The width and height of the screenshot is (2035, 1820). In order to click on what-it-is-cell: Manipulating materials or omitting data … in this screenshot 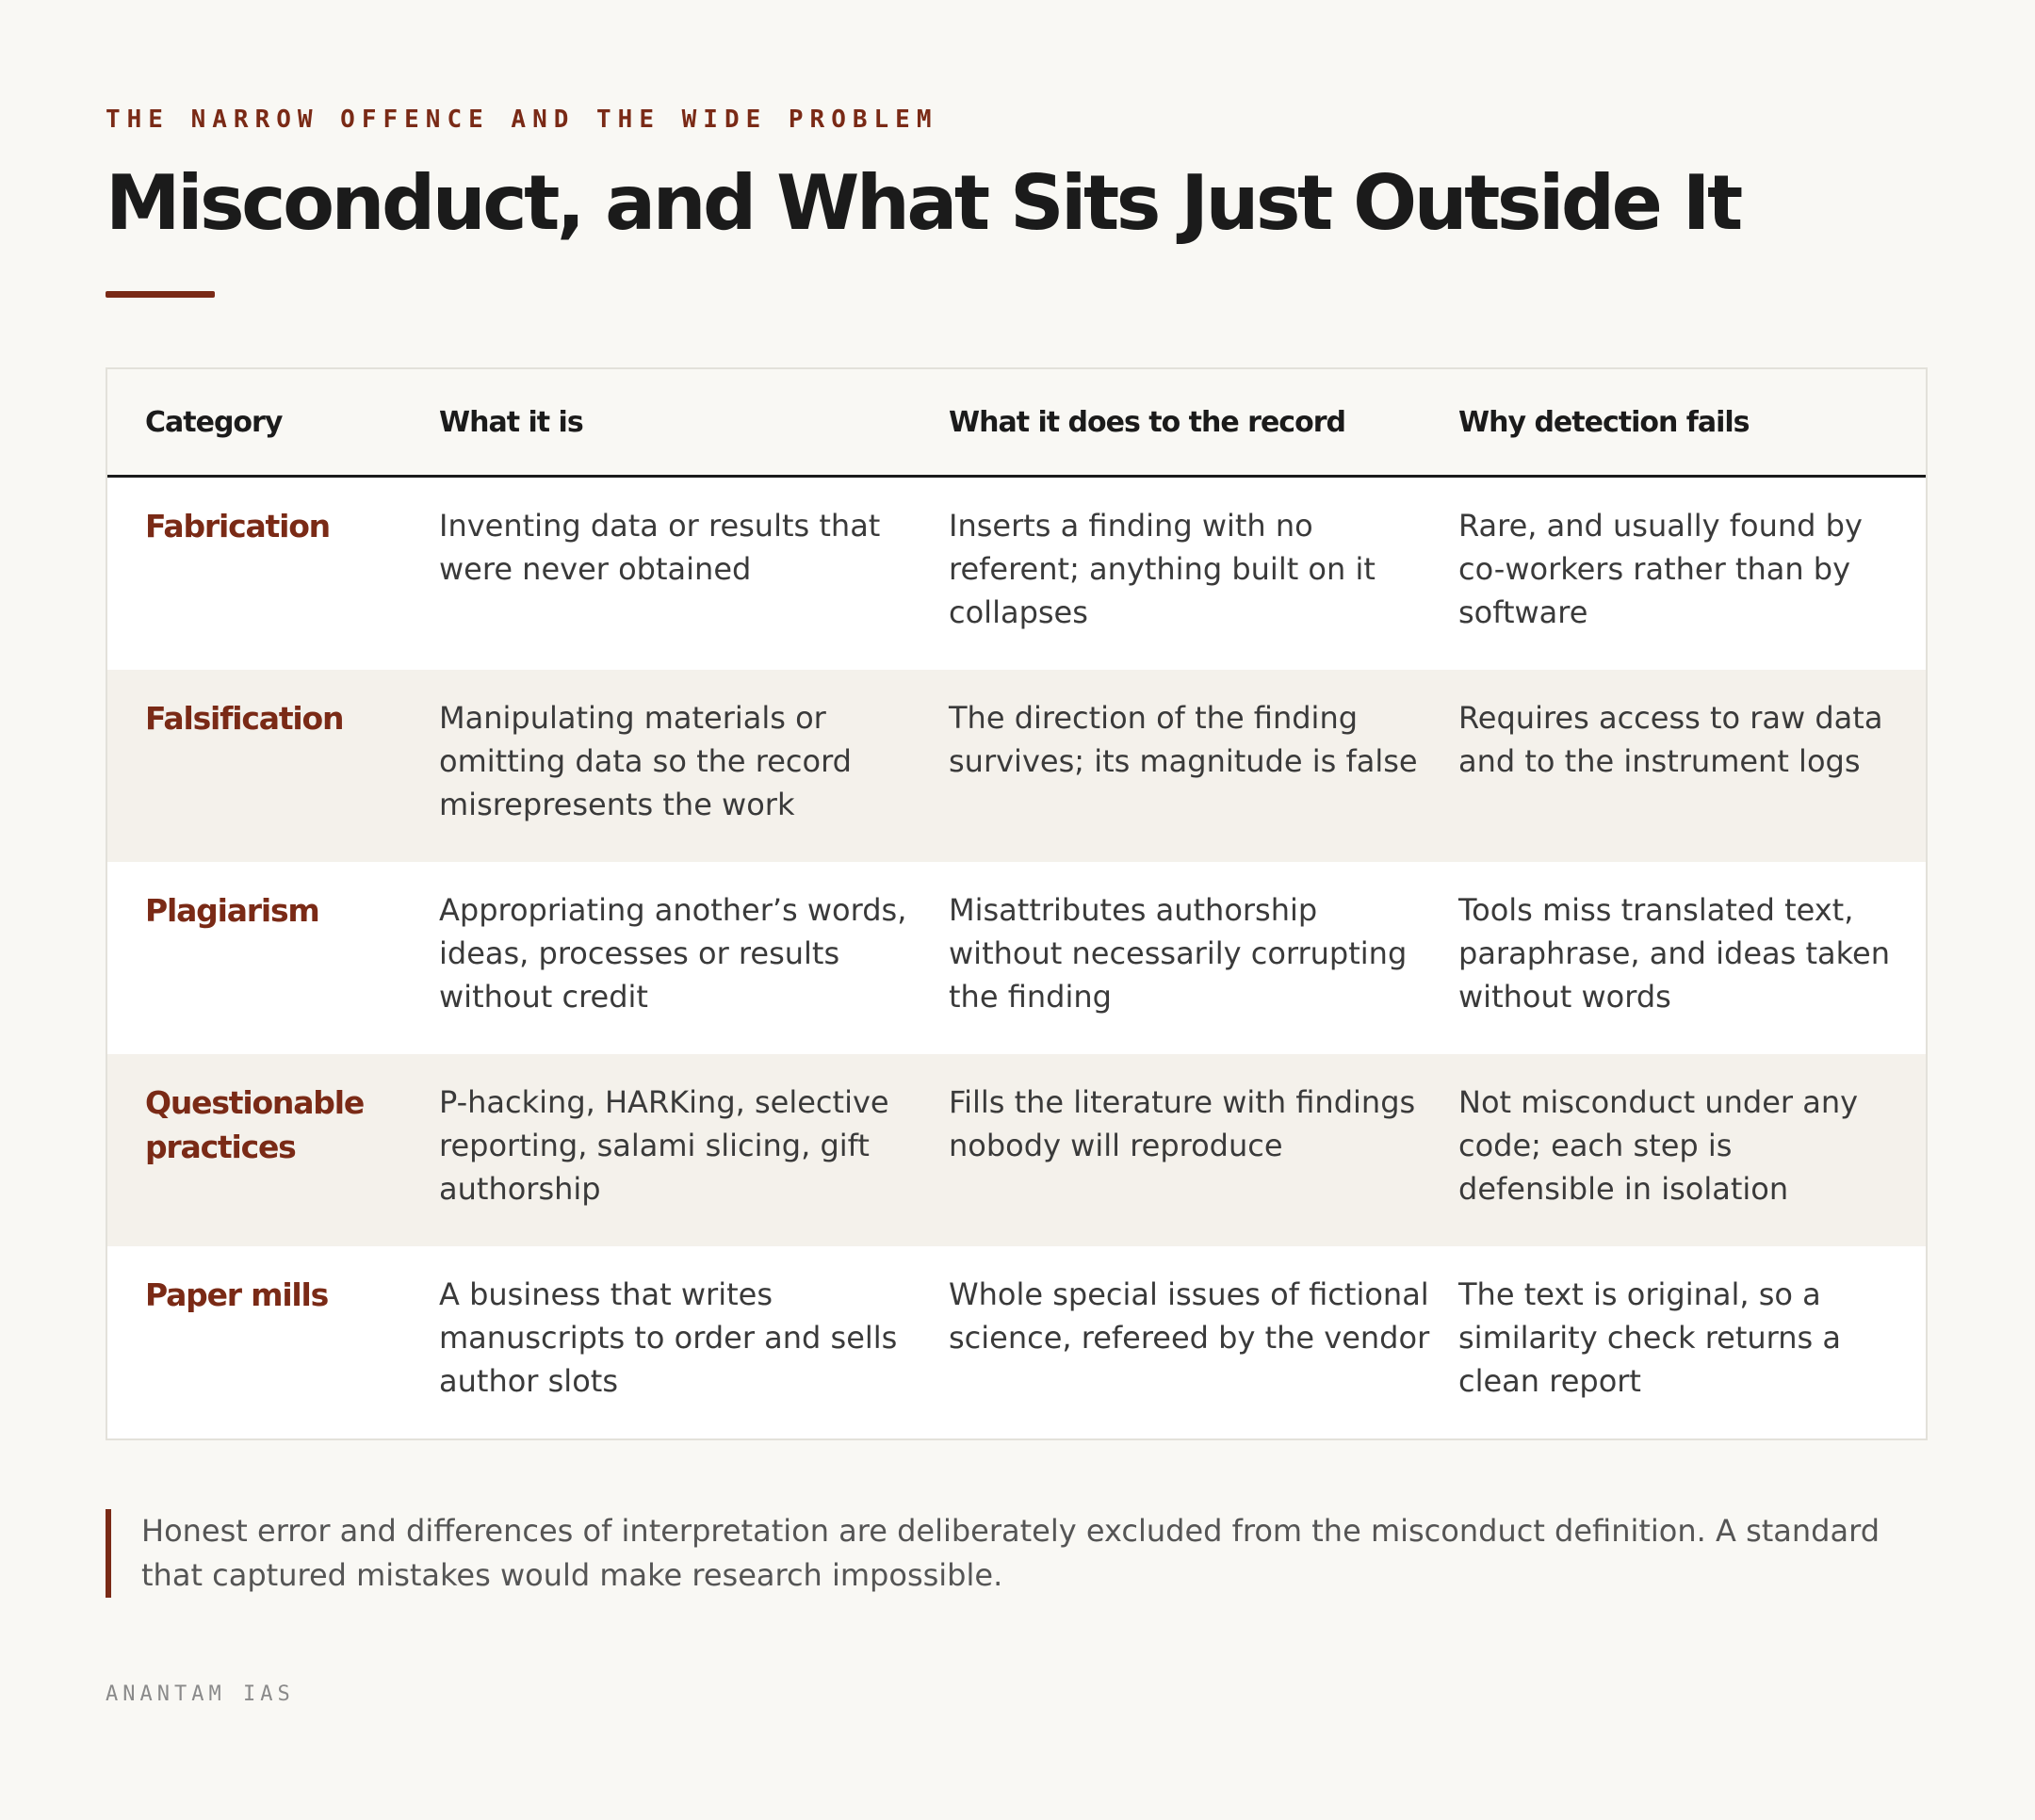, I will do `click(645, 761)`.